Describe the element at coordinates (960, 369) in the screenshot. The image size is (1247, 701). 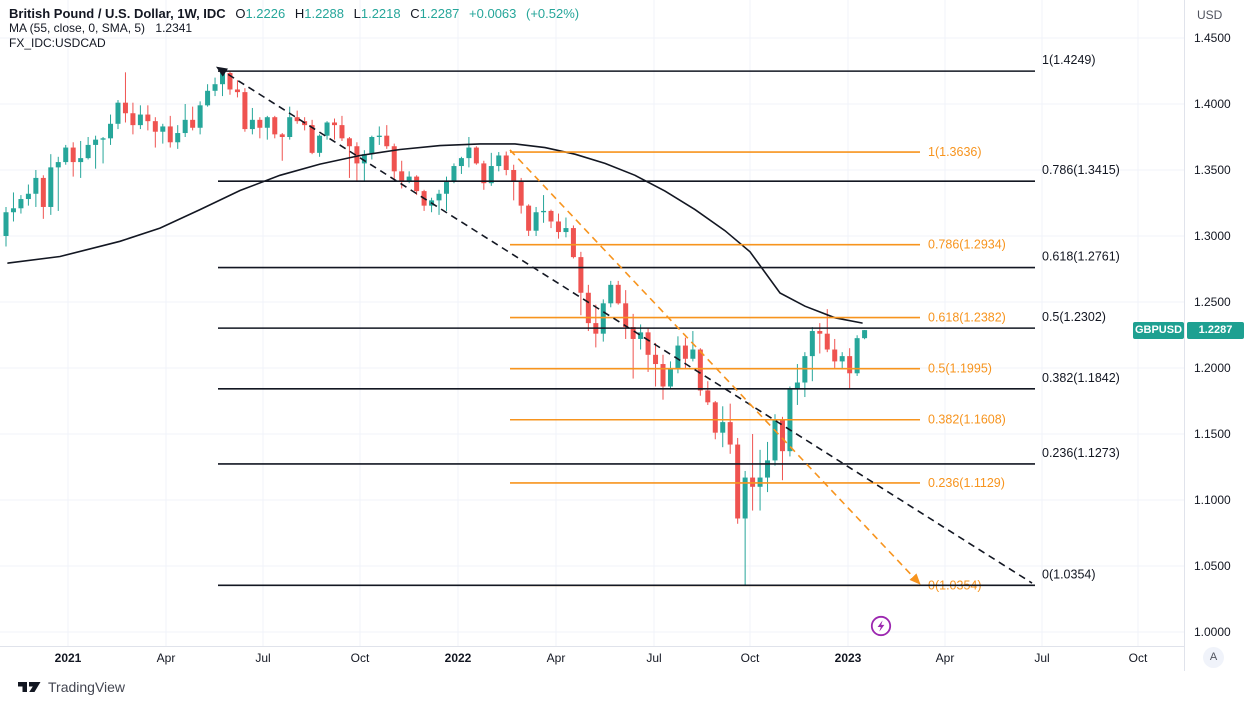
I see `fib-level-label: 0.5(1.1995)` at that location.